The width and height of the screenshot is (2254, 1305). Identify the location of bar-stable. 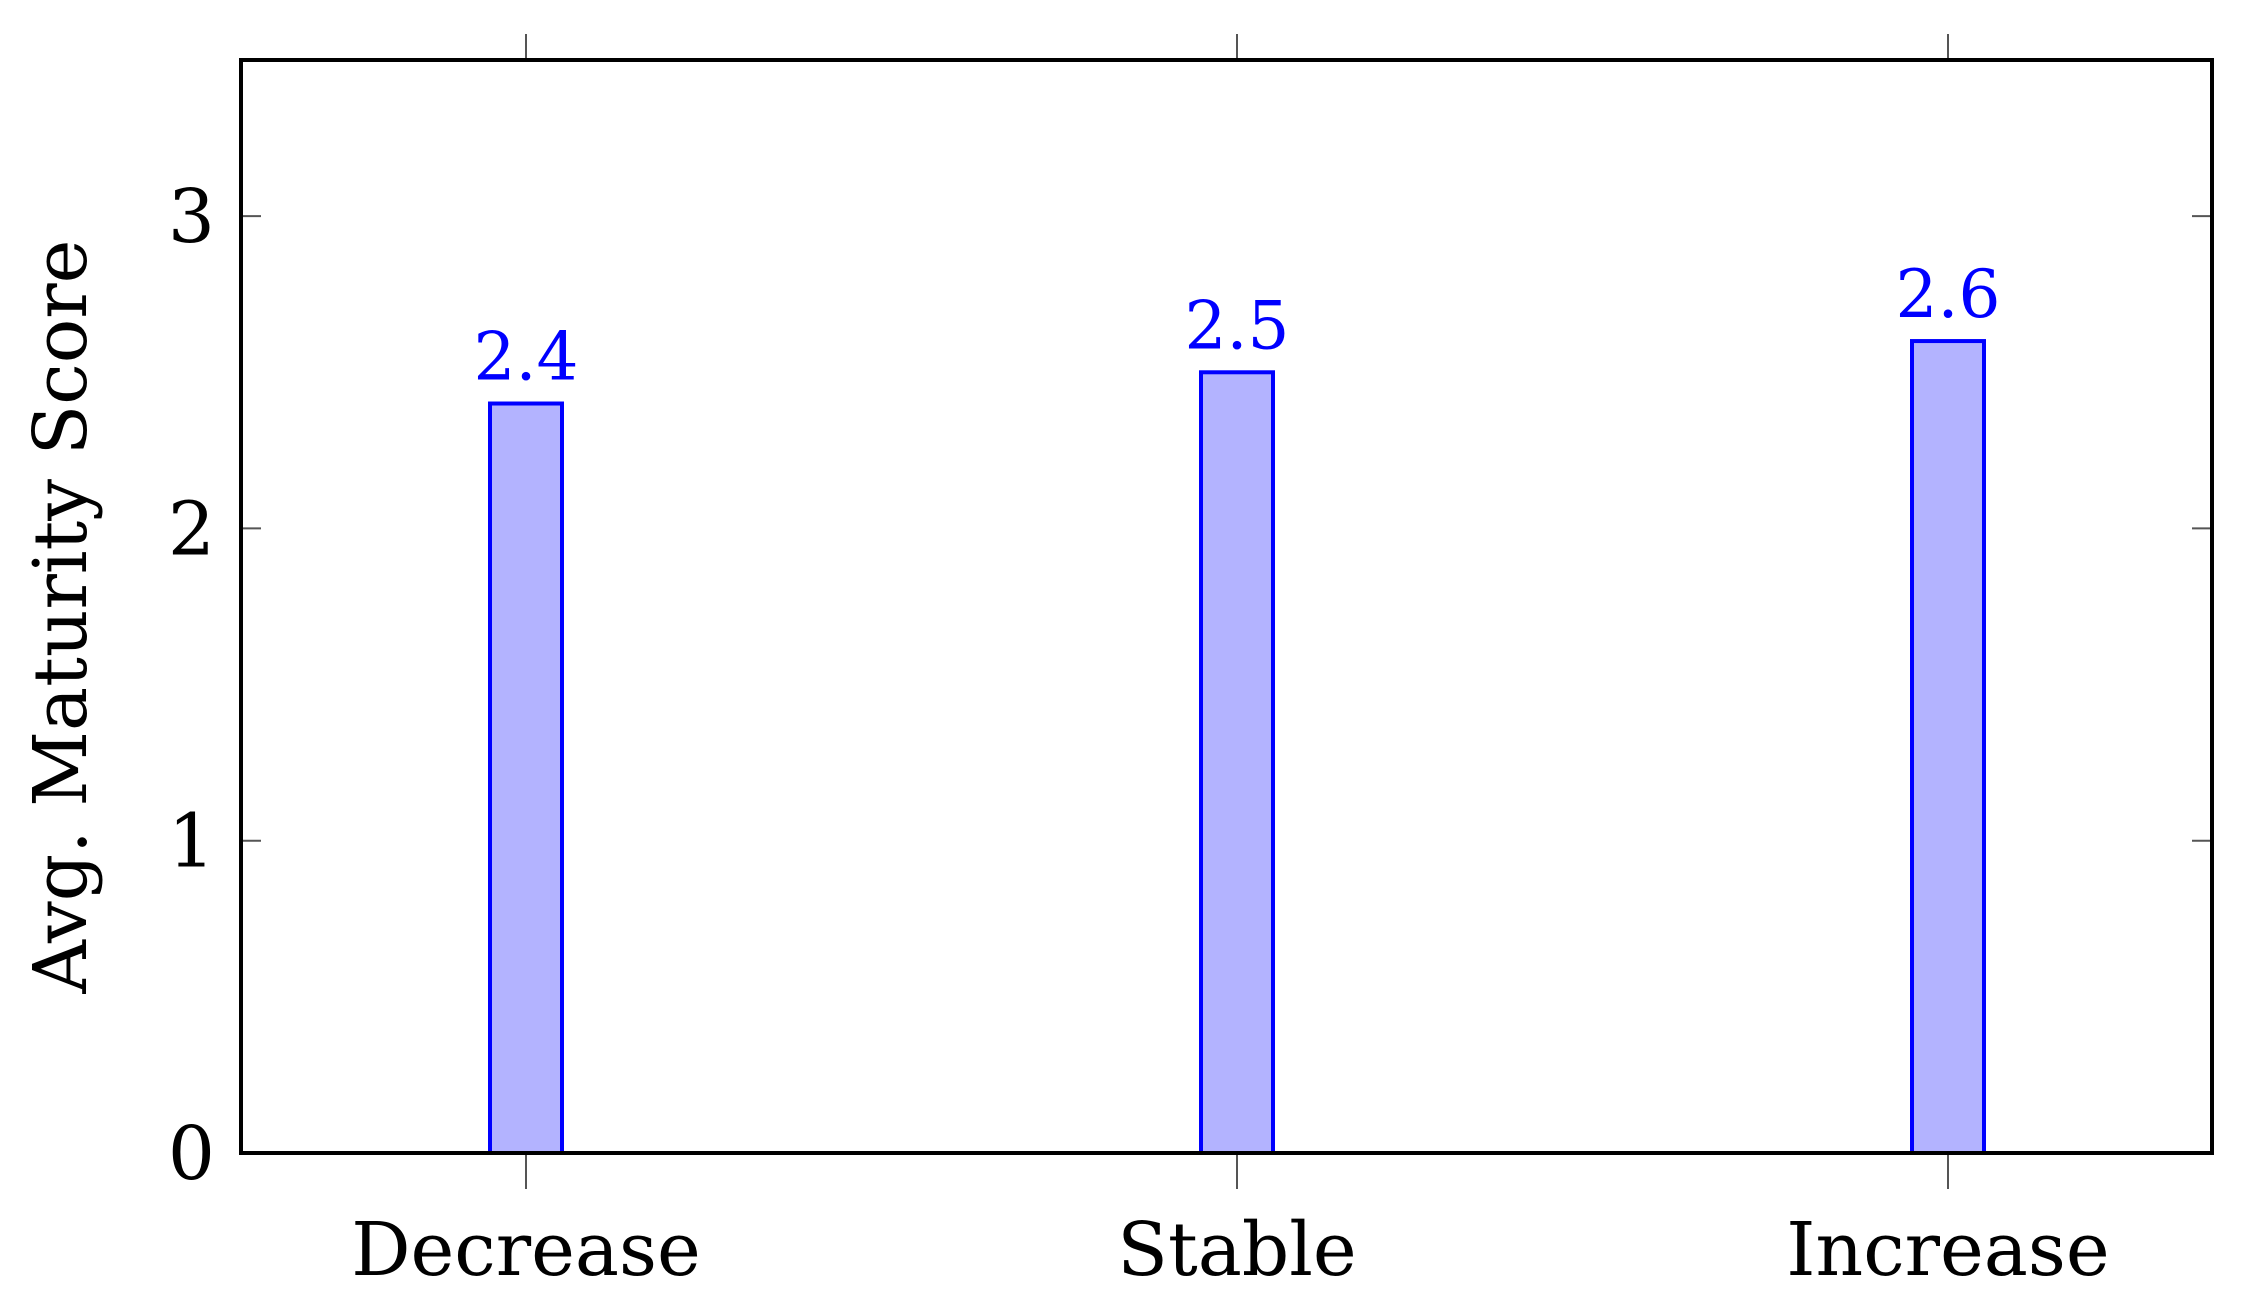
(1237, 762).